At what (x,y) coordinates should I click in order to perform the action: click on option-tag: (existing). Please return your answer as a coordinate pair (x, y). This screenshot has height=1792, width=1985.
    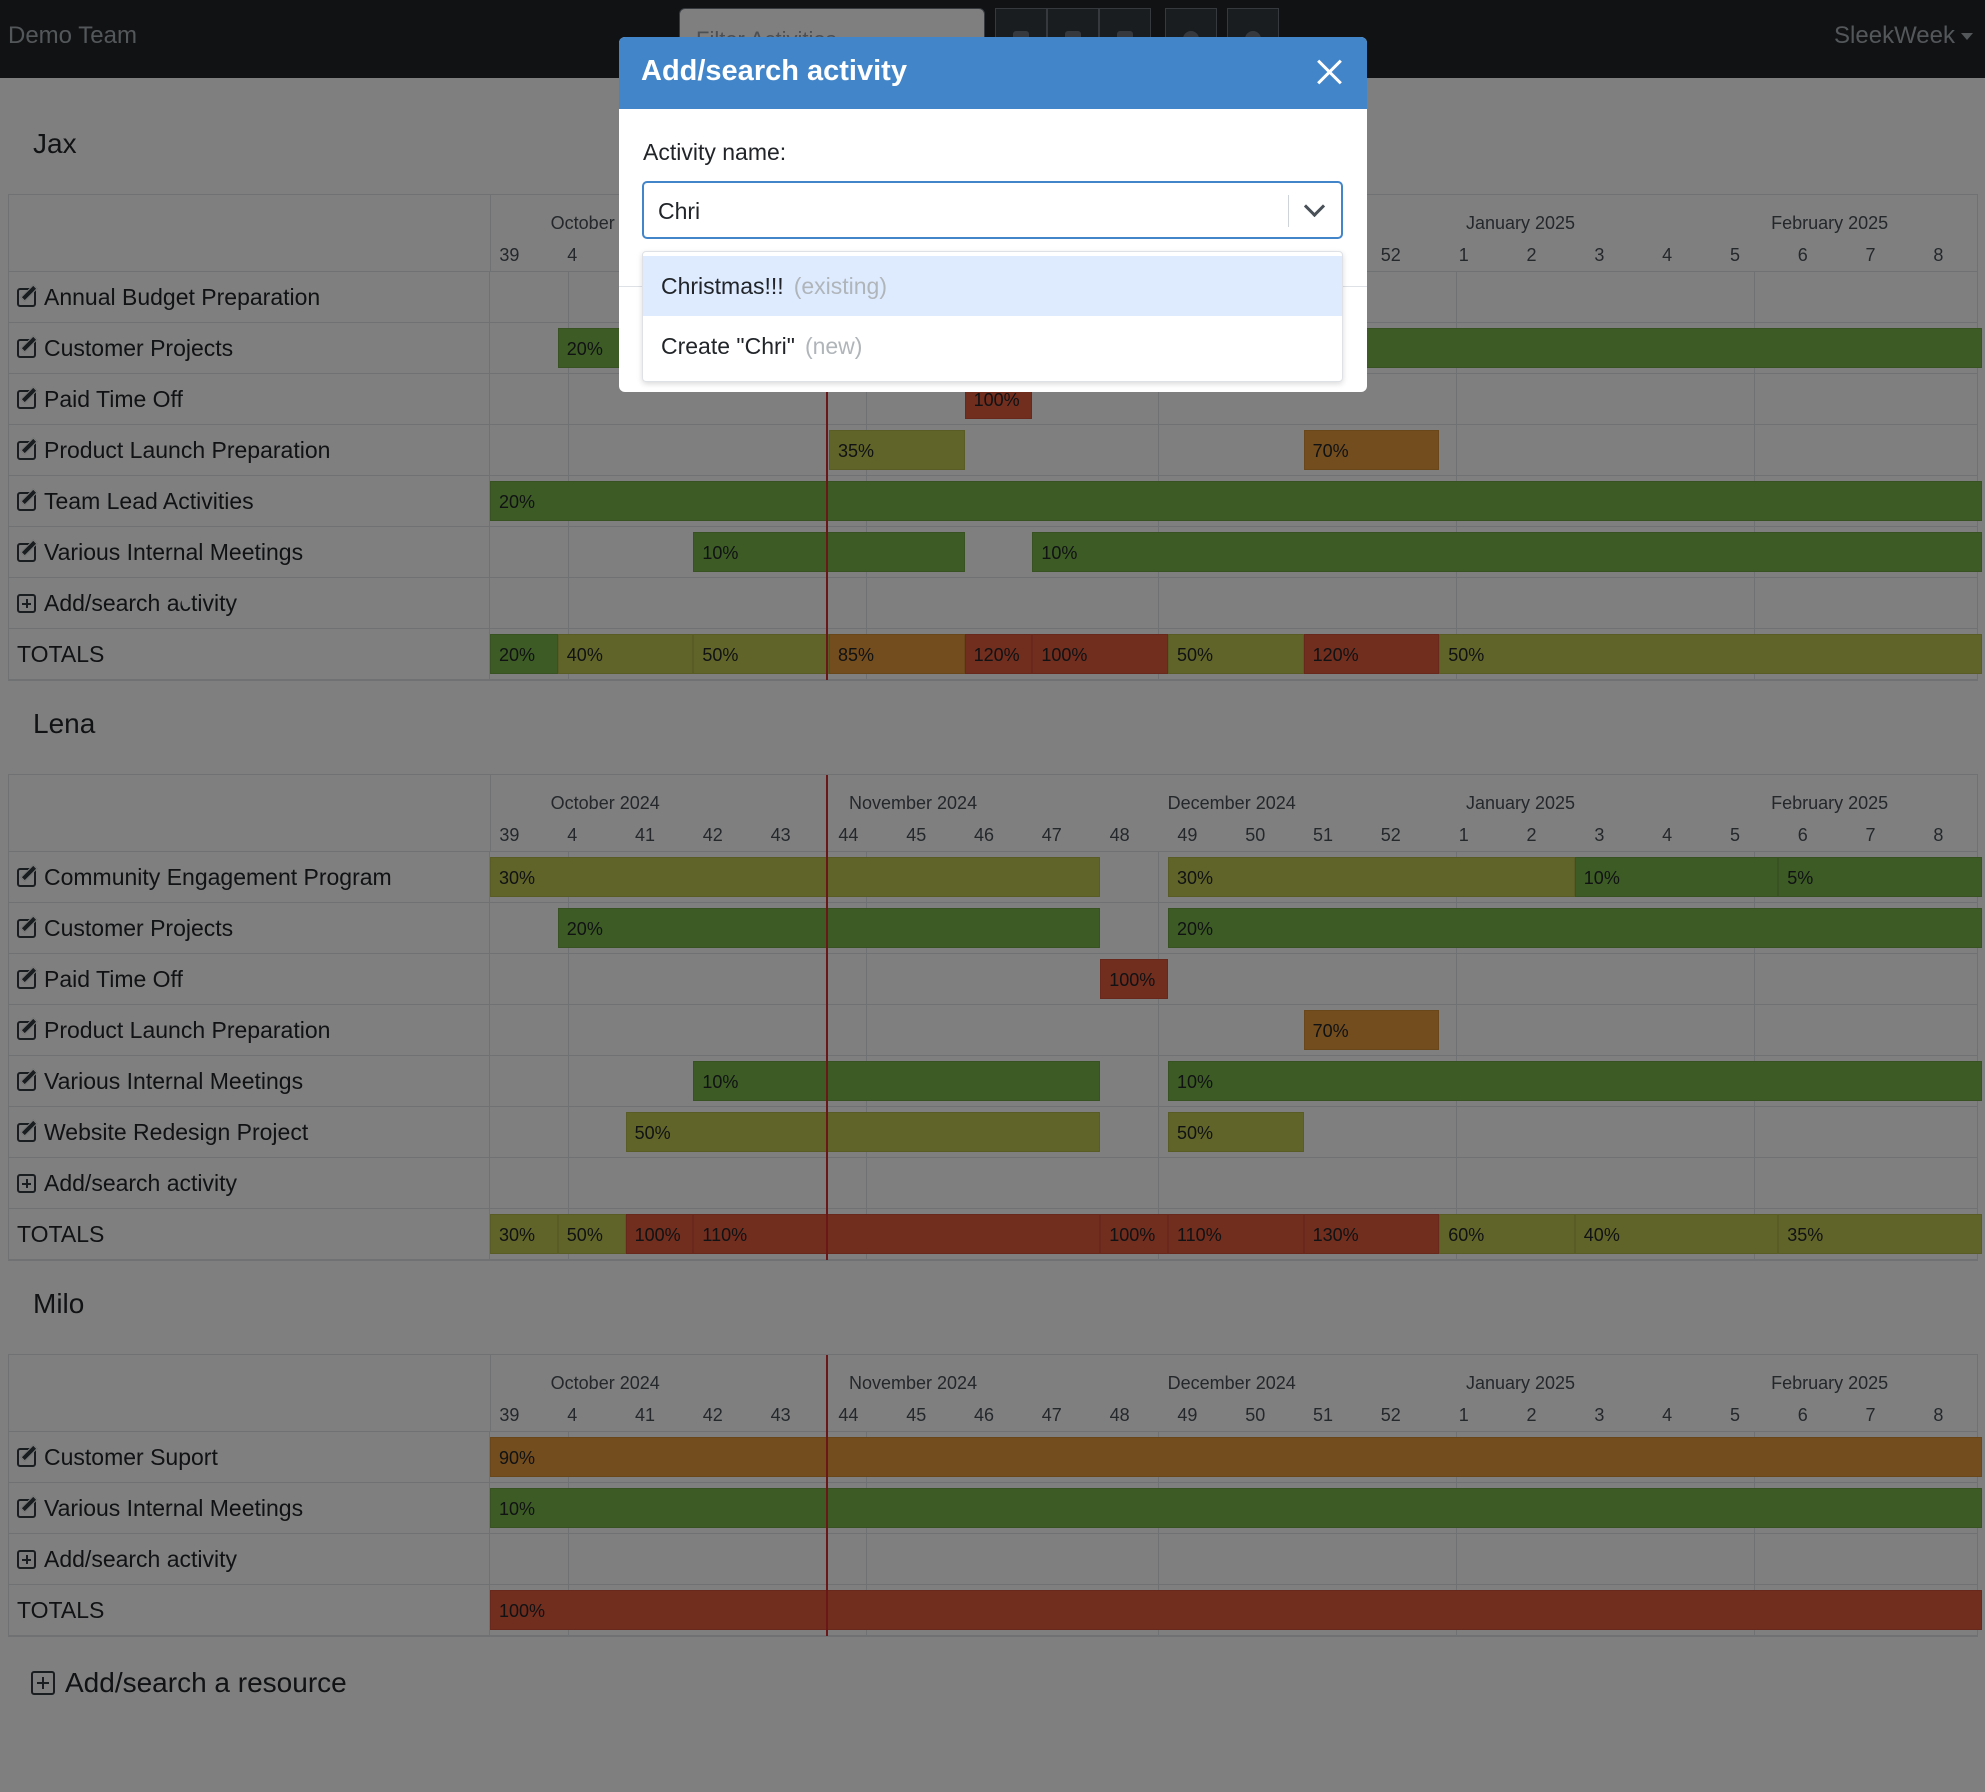
    Looking at the image, I should click on (840, 286).